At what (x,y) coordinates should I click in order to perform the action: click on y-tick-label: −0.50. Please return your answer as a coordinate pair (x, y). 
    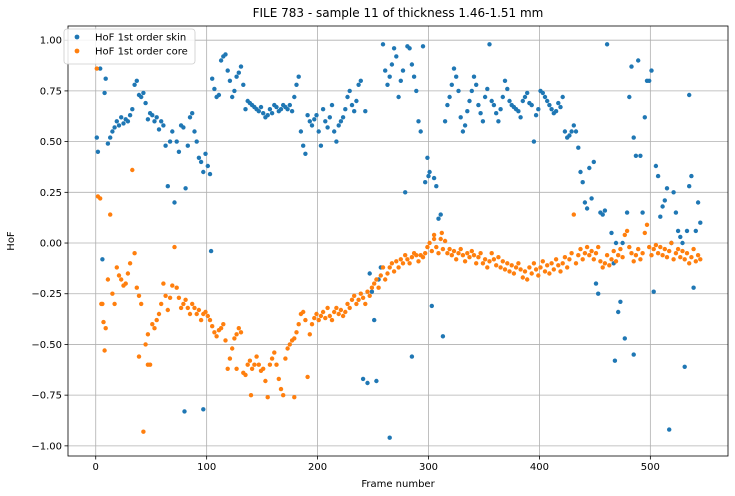
    Looking at the image, I should click on (46, 345).